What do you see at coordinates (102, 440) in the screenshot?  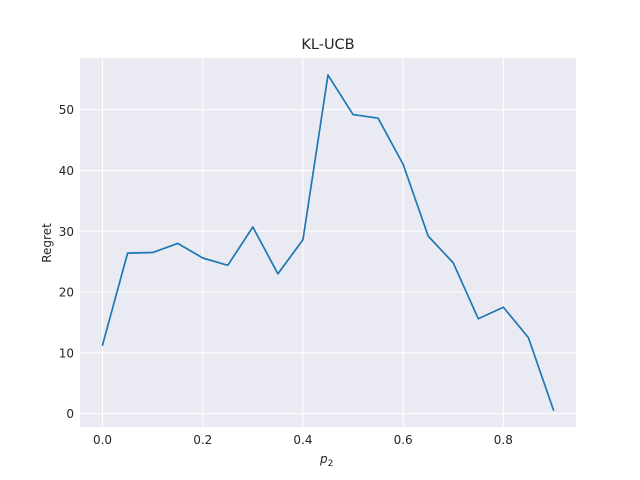 I see `x-tick-label: 0.0` at bounding box center [102, 440].